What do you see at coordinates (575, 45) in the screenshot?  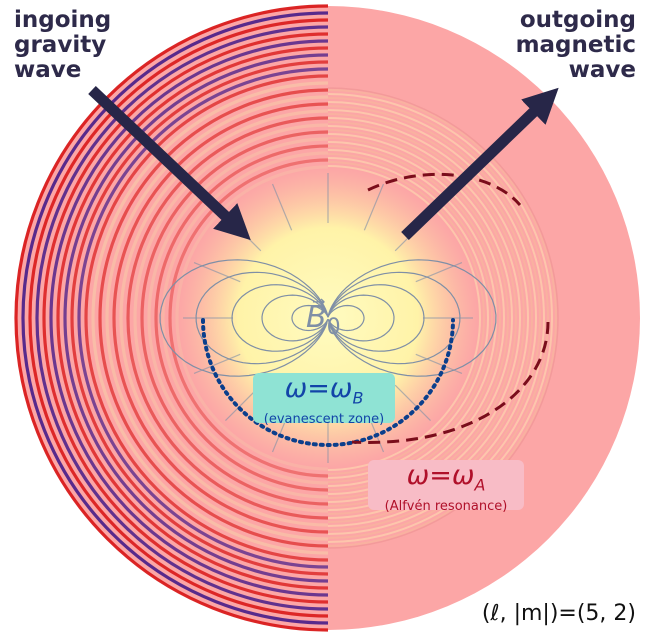 I see `outgoing-wave-label: outgoing magnetic wave` at bounding box center [575, 45].